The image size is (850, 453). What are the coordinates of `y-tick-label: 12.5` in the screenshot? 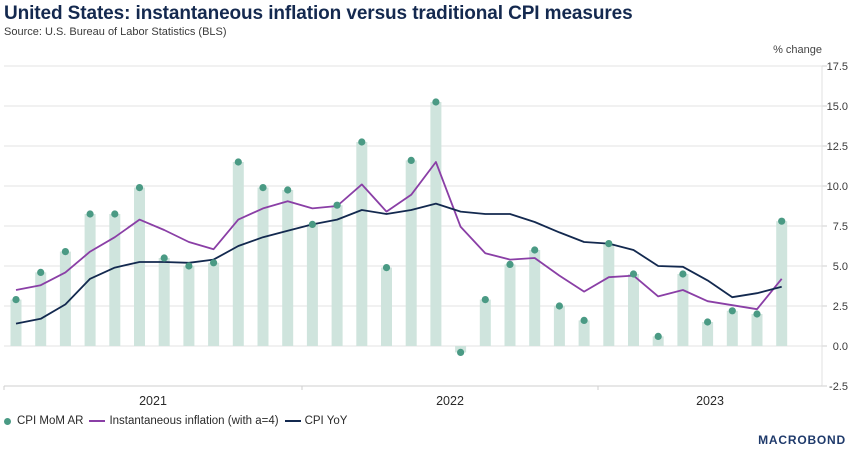 It's located at (837, 147).